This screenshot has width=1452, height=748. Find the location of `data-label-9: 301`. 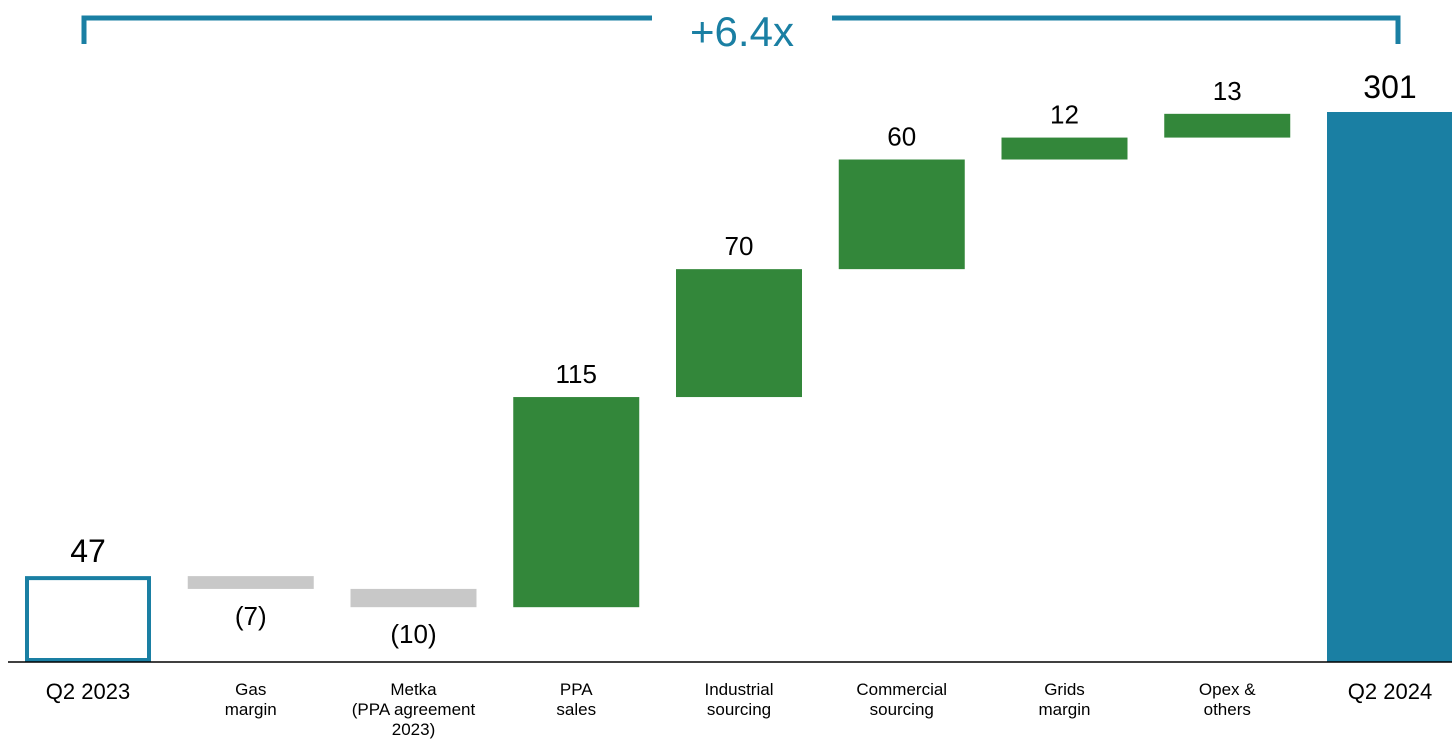

data-label-9: 301 is located at coordinates (1389, 87).